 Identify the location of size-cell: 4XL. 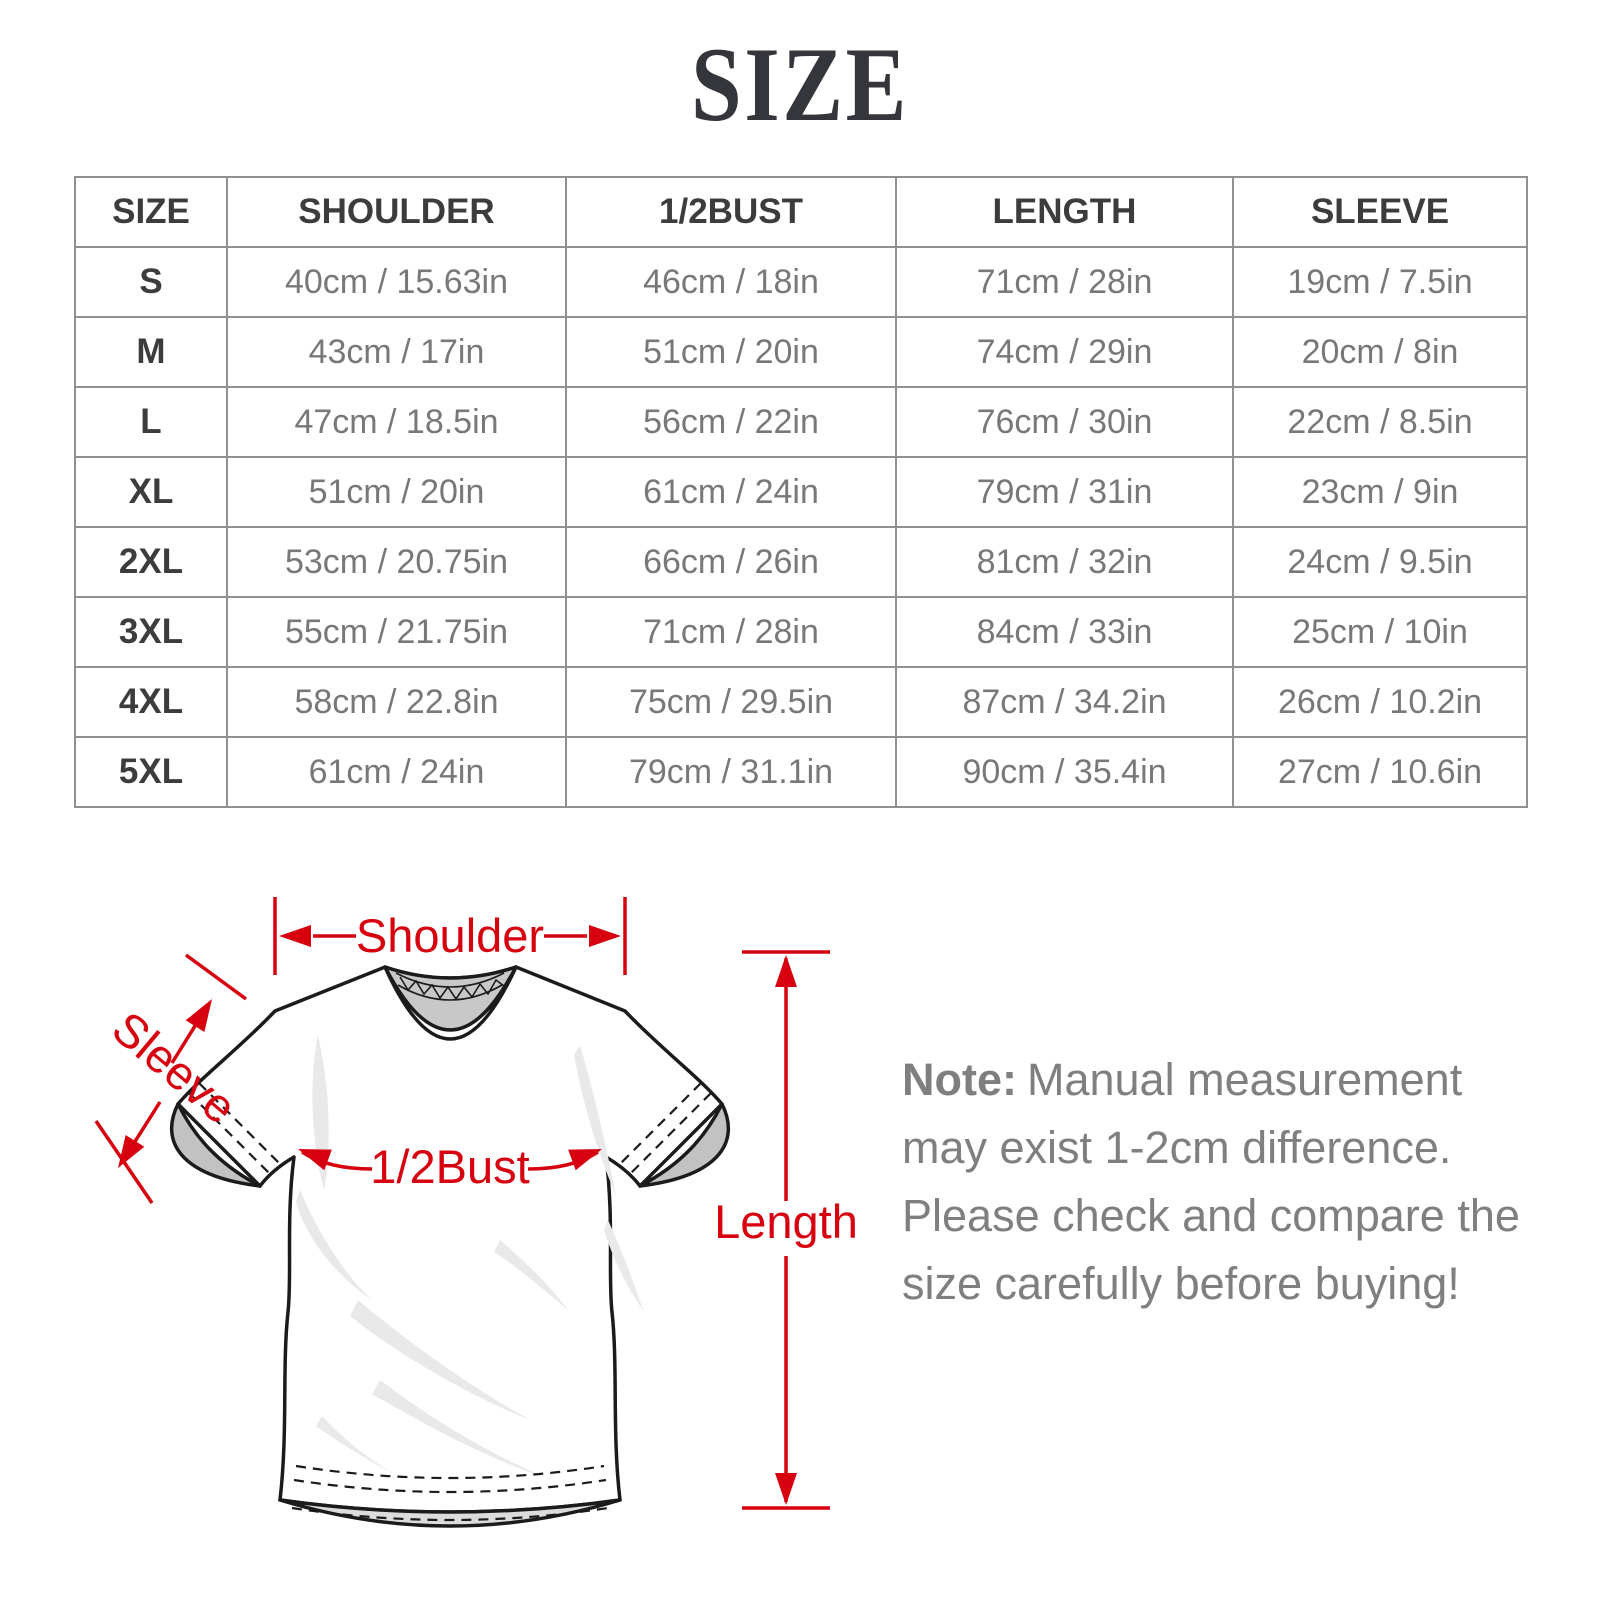
(151, 702).